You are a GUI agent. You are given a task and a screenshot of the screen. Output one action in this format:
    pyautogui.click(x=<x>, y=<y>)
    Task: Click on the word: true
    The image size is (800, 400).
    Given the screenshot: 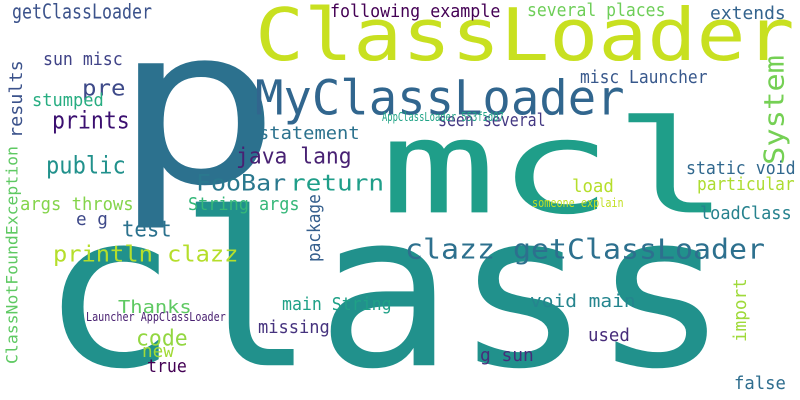 What is the action you would take?
    pyautogui.click(x=167, y=365)
    